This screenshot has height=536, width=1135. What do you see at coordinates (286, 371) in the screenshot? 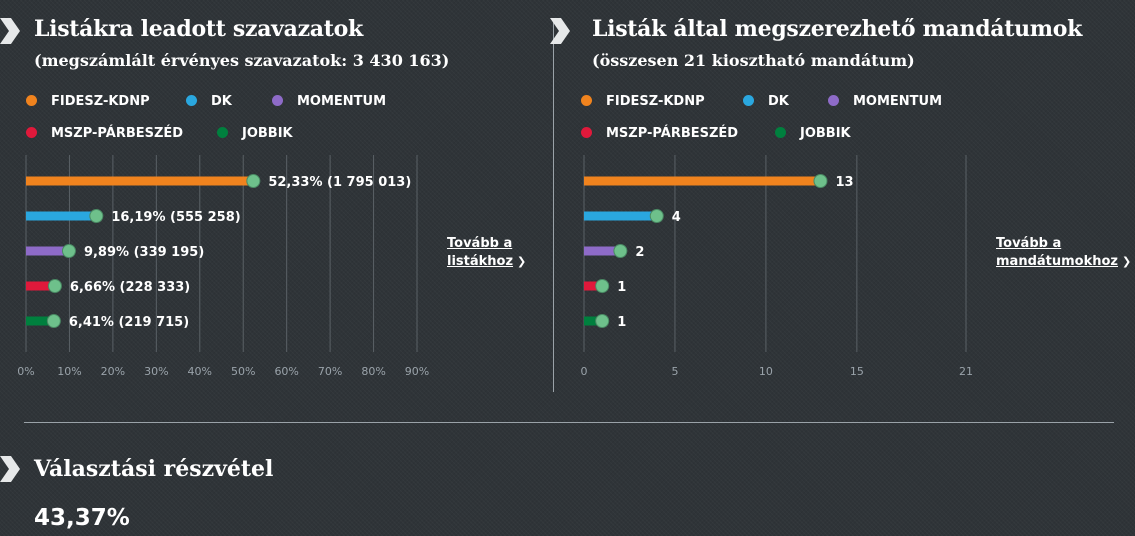
I see `x-tick-label: 60%` at bounding box center [286, 371].